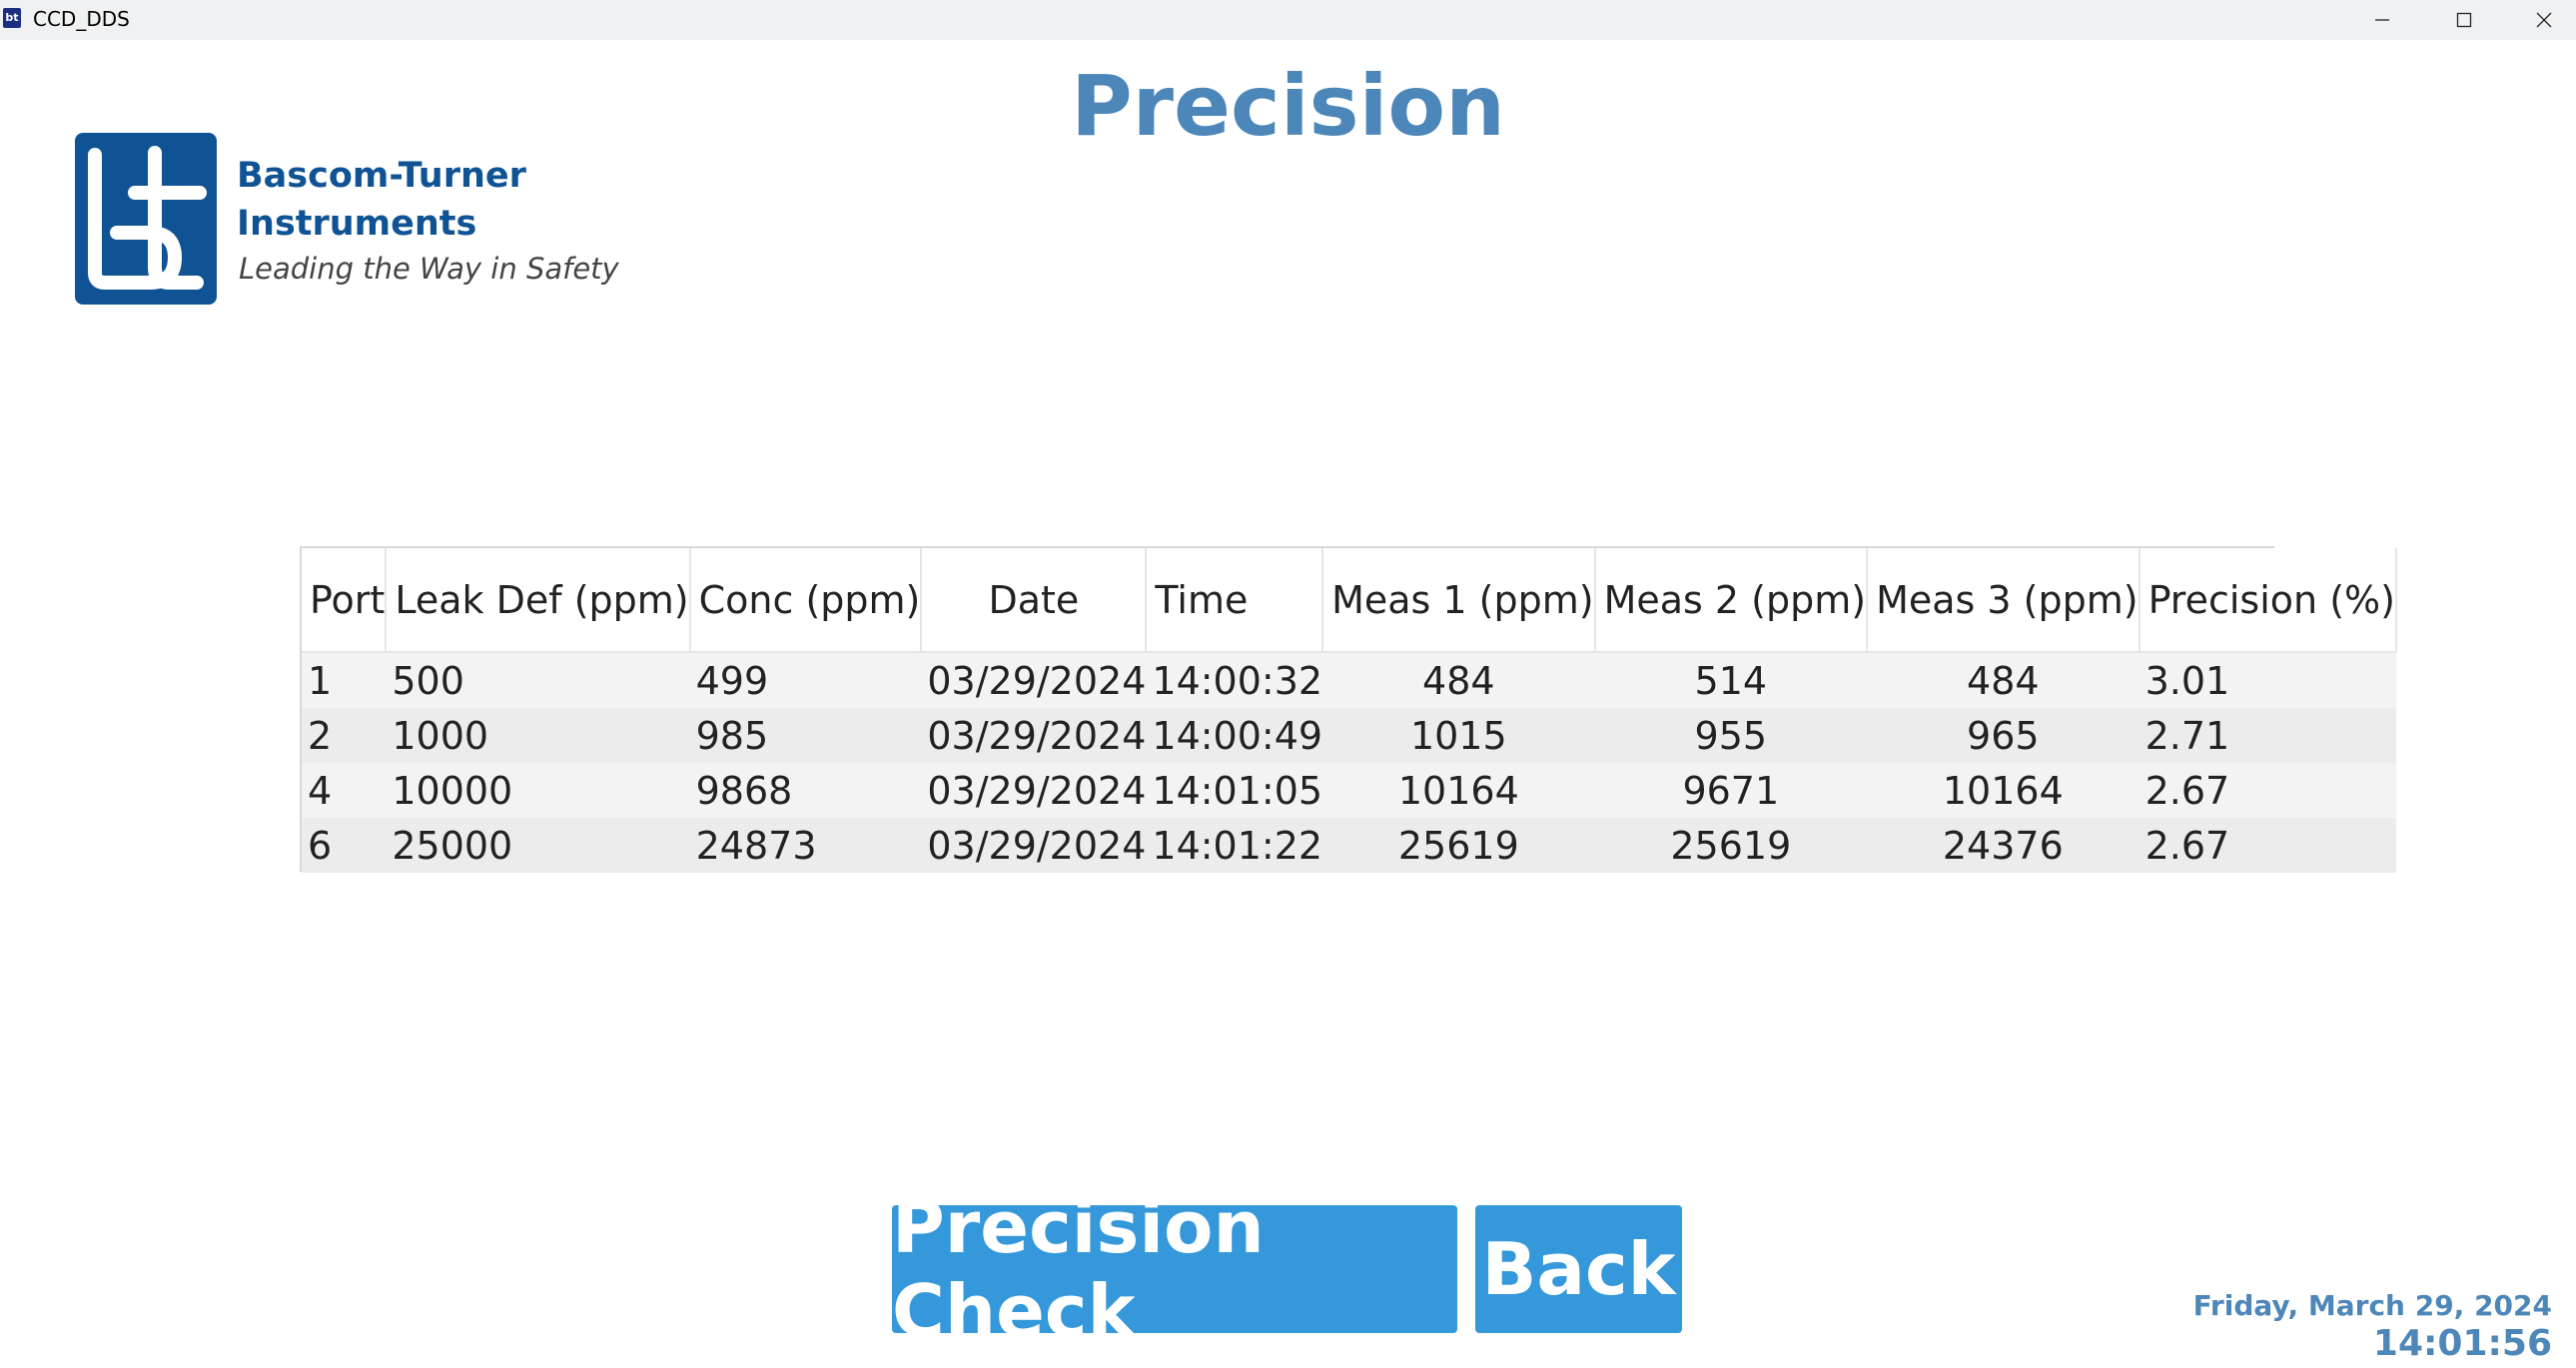 The height and width of the screenshot is (1368, 2576). Describe the element at coordinates (1731, 845) in the screenshot. I see `cell-meas2: 25619` at that location.